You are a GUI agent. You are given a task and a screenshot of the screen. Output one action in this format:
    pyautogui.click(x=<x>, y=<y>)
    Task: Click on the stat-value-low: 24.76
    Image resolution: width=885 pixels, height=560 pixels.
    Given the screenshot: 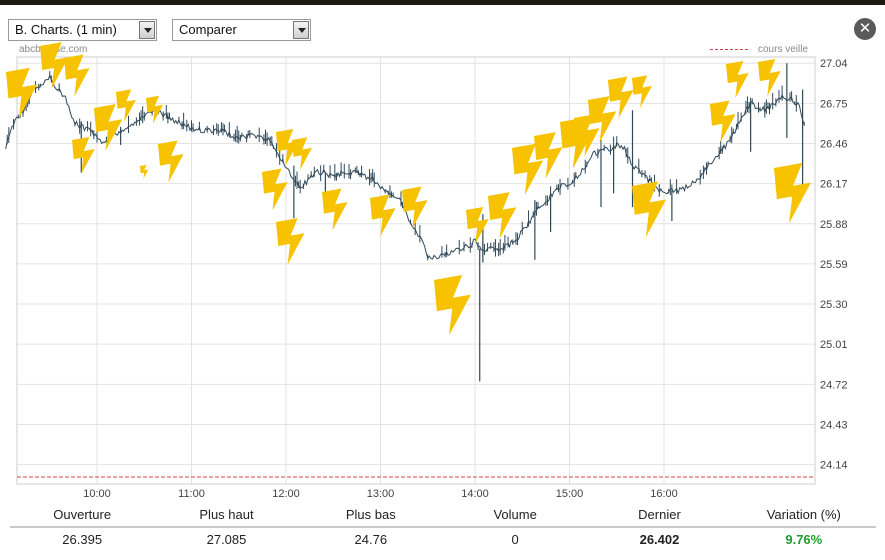 What is the action you would take?
    pyautogui.click(x=371, y=539)
    